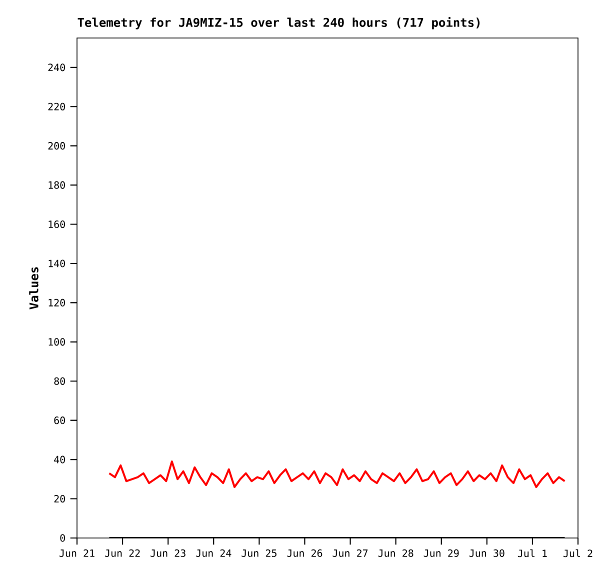 The height and width of the screenshot is (579, 615). I want to click on y-tick-label: 60, so click(59, 420).